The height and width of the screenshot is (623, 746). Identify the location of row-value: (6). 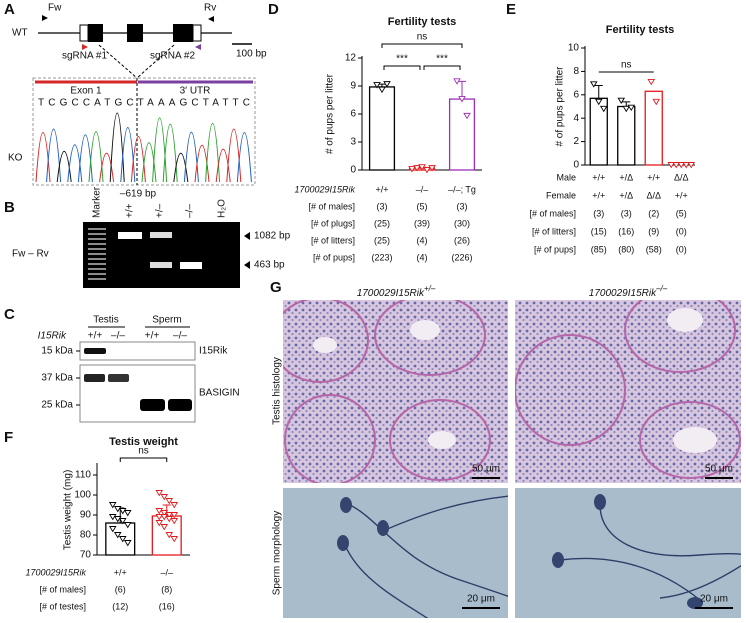
(120, 589).